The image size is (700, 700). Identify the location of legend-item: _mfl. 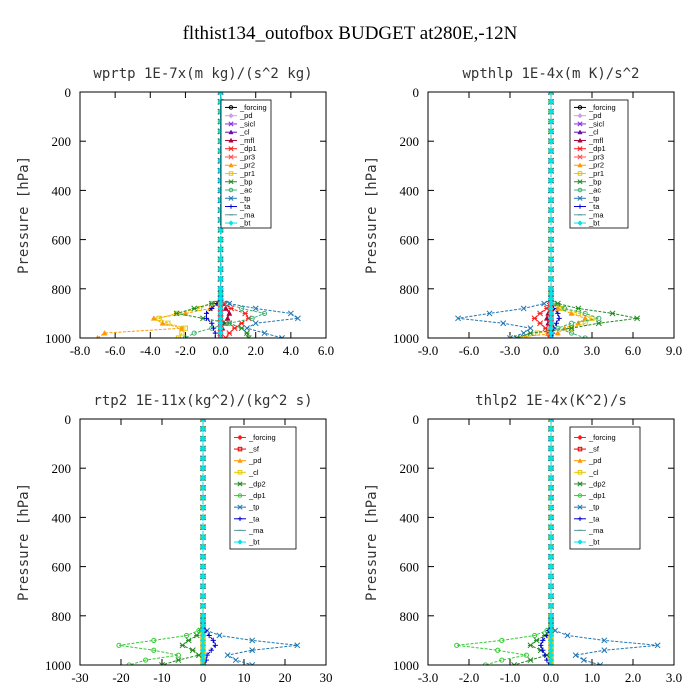
(240, 140).